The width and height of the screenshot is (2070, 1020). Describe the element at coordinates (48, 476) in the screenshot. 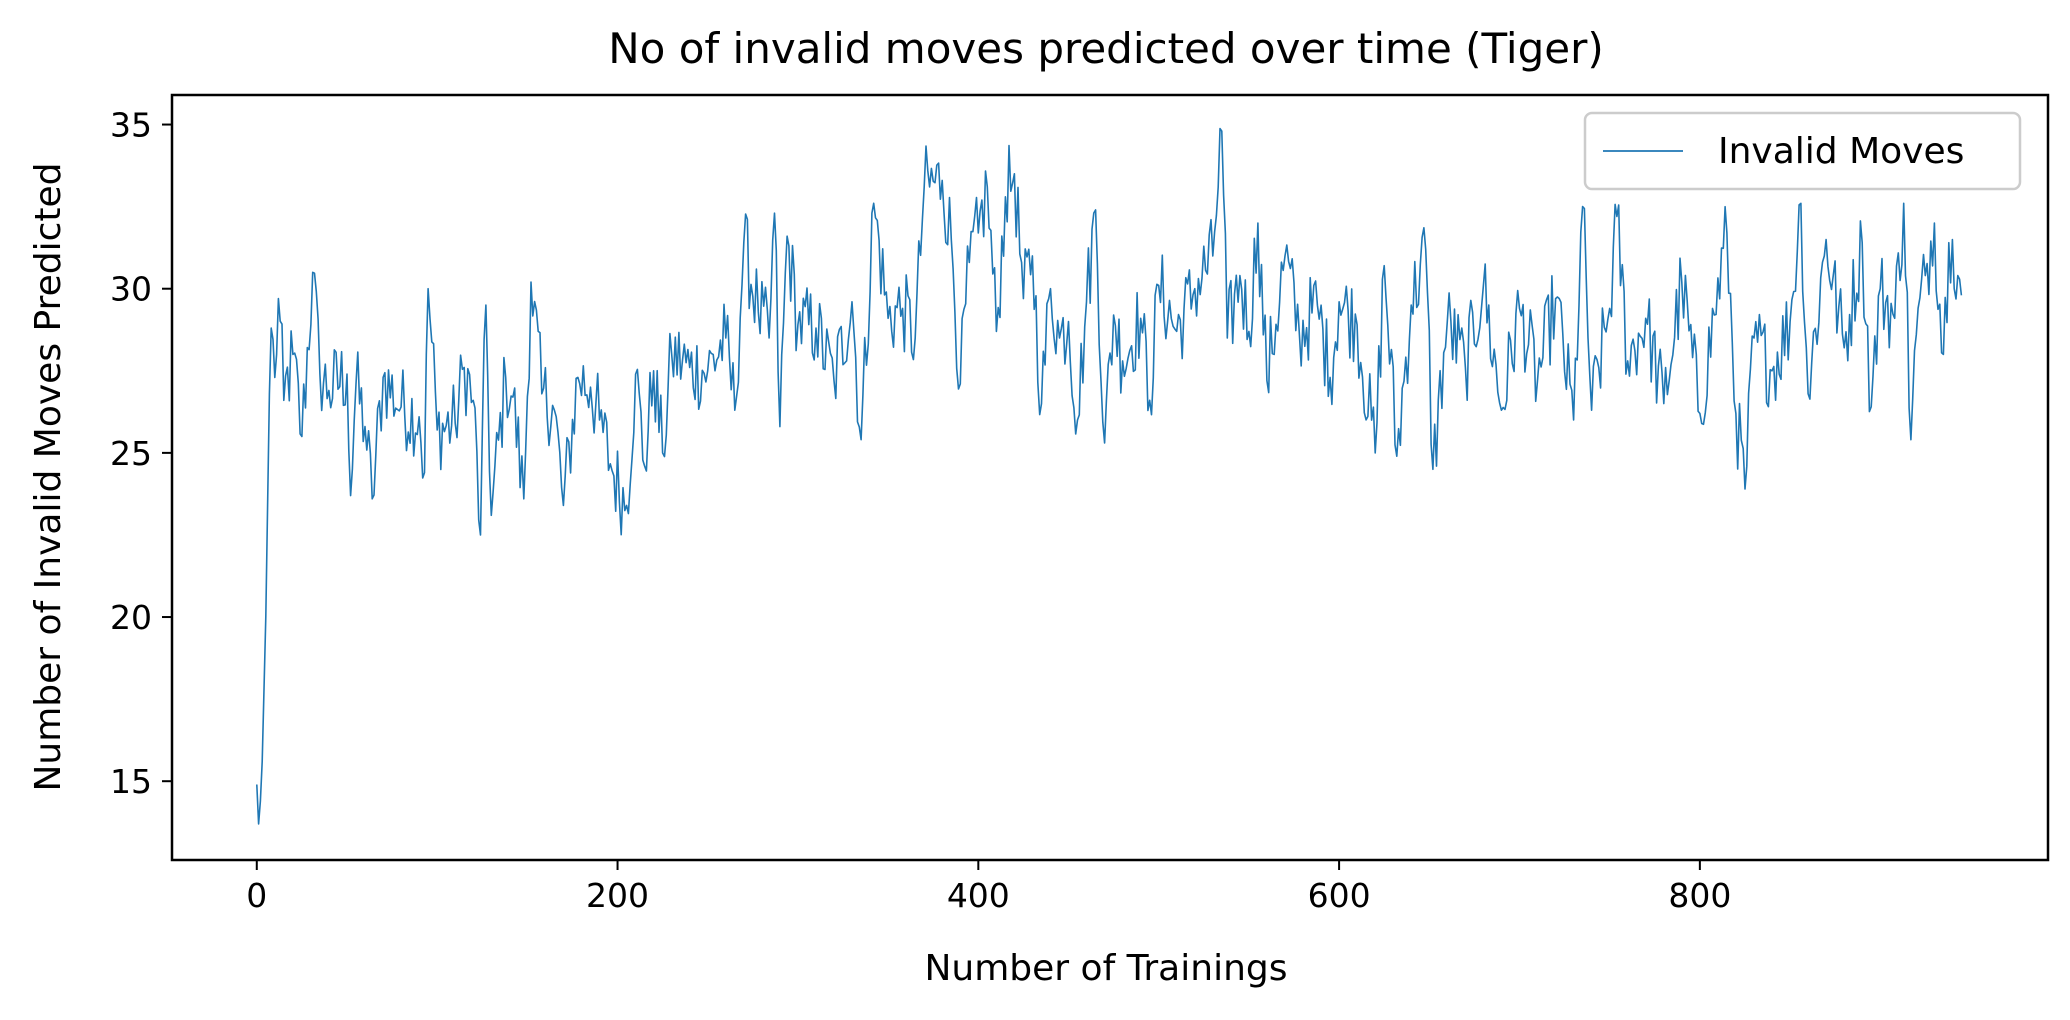

I see `y-axis-label: Number of Invalid Moves Predicted` at that location.